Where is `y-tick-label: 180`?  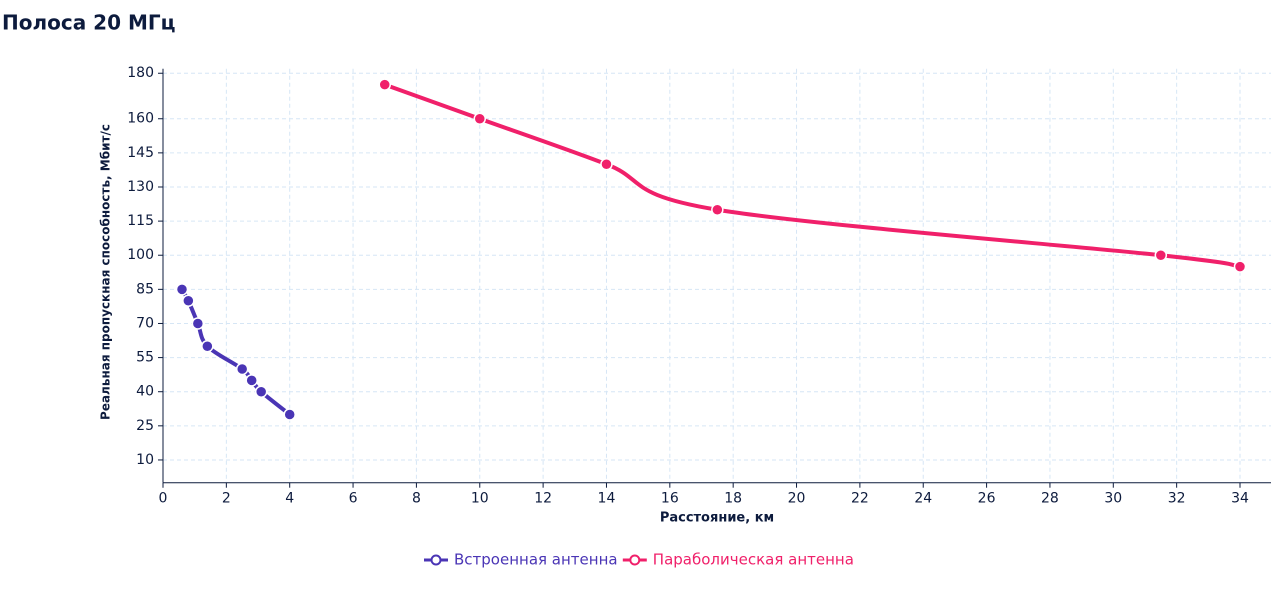 y-tick-label: 180 is located at coordinates (140, 73).